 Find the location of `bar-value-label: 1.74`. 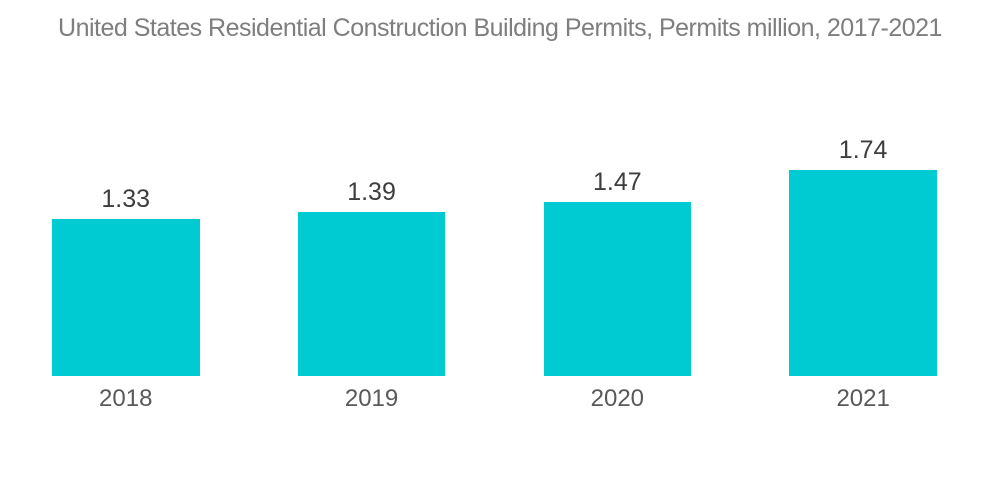

bar-value-label: 1.74 is located at coordinates (863, 150).